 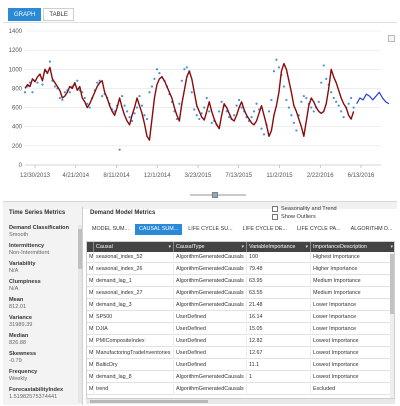 What do you see at coordinates (215, 195) in the screenshot?
I see `slider-handle` at bounding box center [215, 195].